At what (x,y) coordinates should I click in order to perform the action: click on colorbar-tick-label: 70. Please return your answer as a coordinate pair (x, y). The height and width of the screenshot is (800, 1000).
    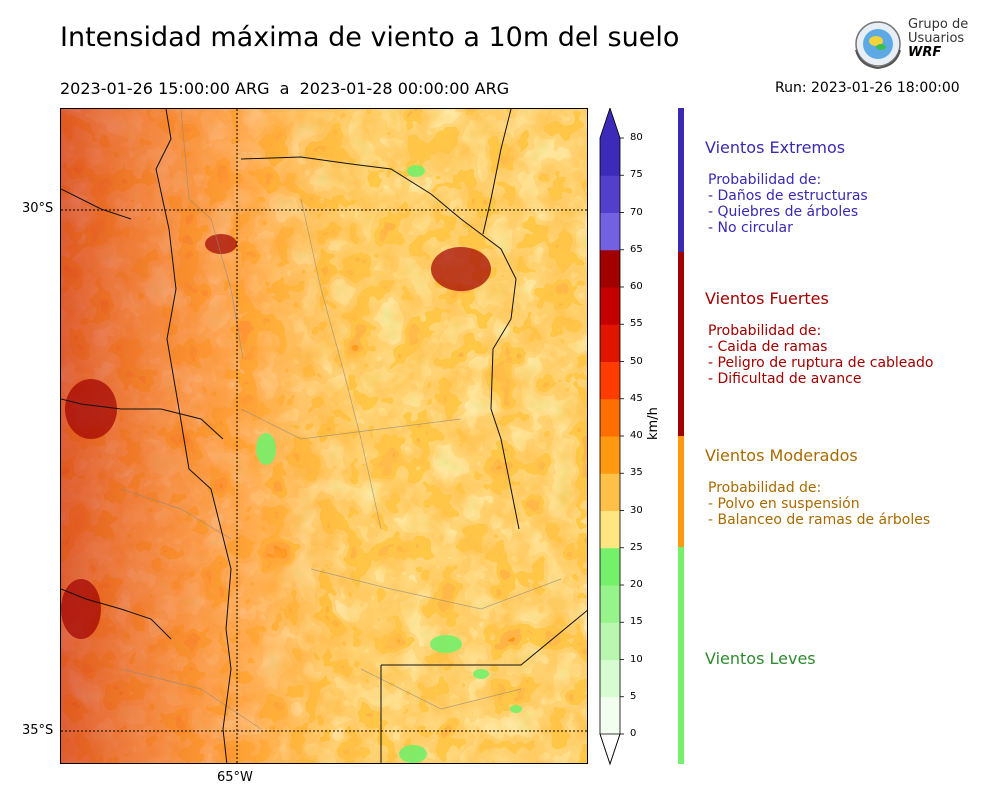
    Looking at the image, I should click on (636, 212).